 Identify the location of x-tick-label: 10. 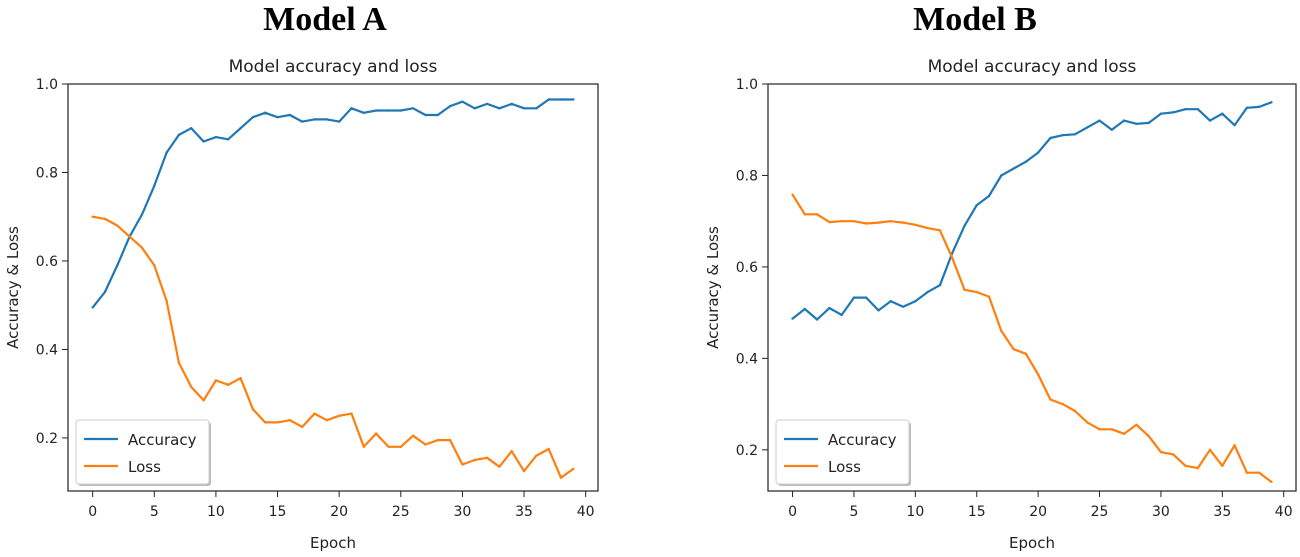
(216, 512).